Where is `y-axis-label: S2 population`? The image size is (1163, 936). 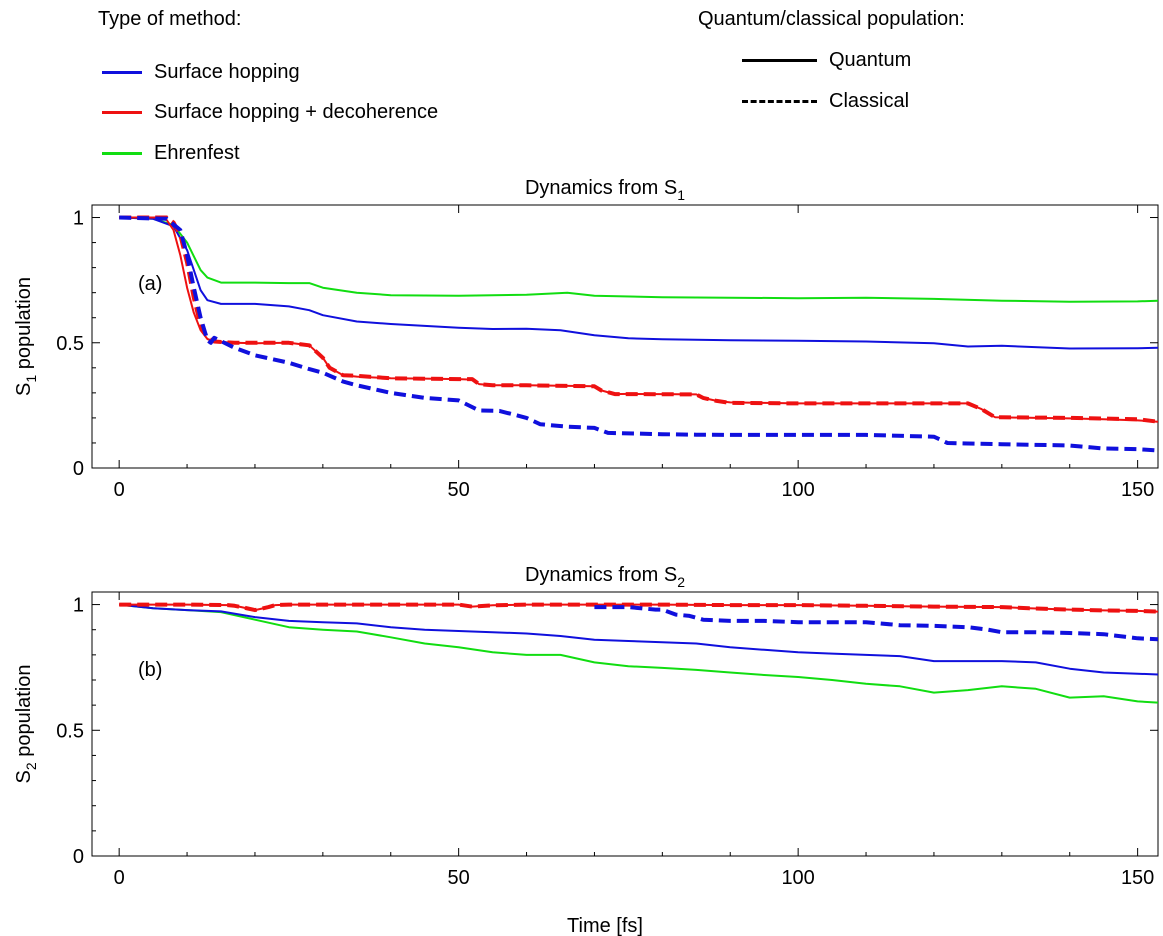
y-axis-label: S2 population is located at coordinates (26, 723).